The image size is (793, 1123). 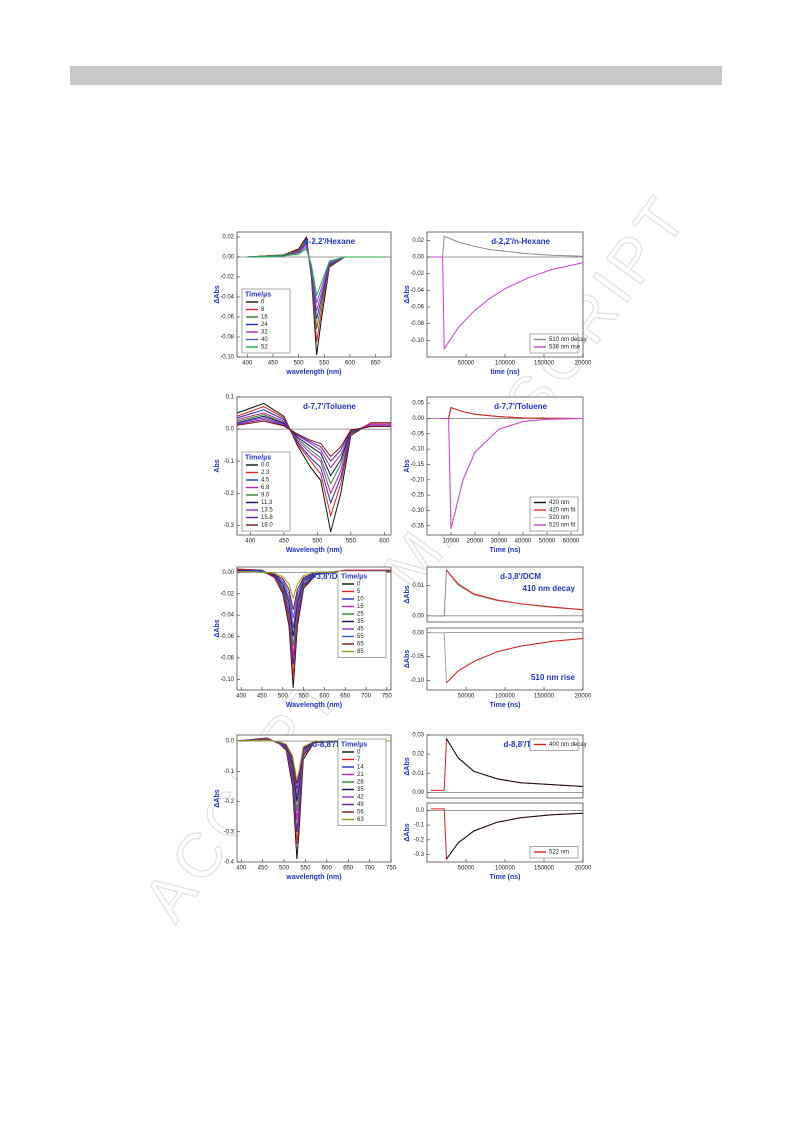 I want to click on legend-label: 65, so click(x=360, y=645).